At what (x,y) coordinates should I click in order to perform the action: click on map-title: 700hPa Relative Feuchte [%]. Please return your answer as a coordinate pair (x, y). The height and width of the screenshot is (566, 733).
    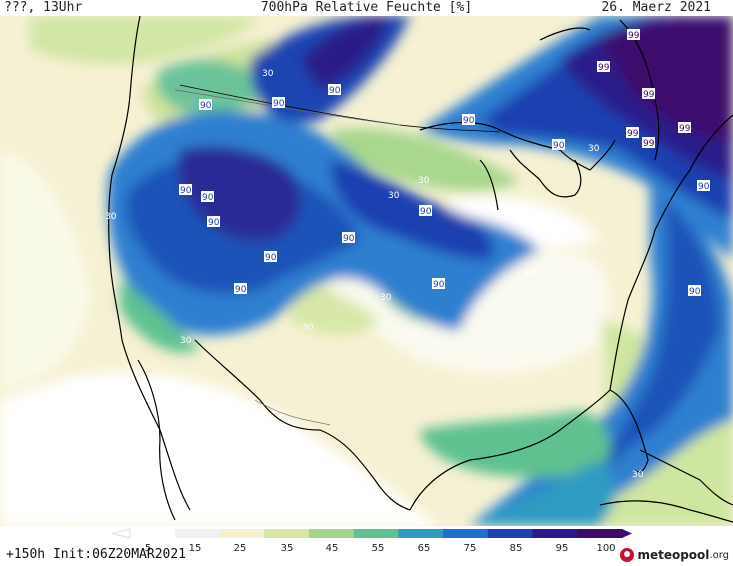
    Looking at the image, I should click on (366, 7).